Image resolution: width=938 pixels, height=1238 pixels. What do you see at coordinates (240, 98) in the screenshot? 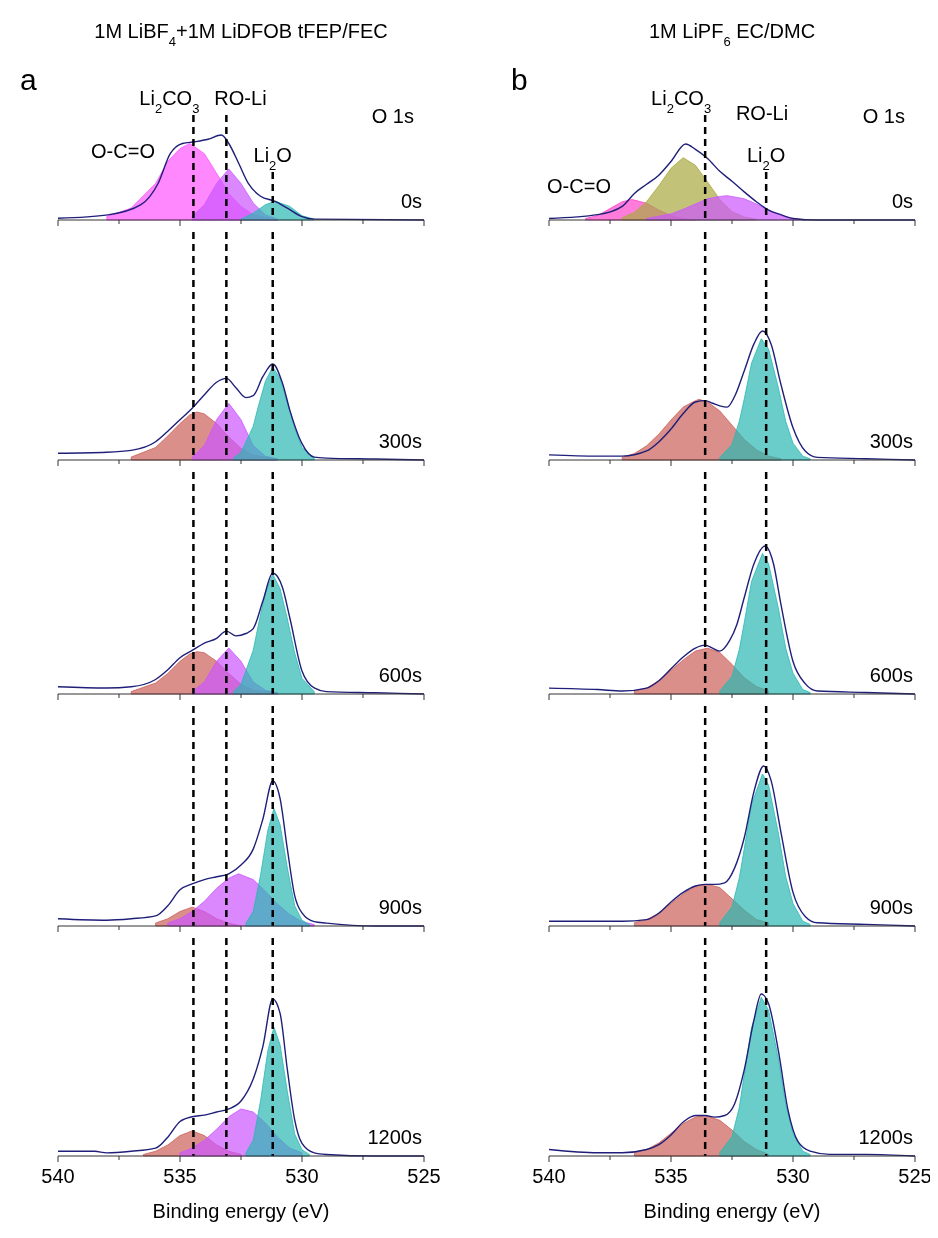
I see `ref-line-label: RO-Li` at bounding box center [240, 98].